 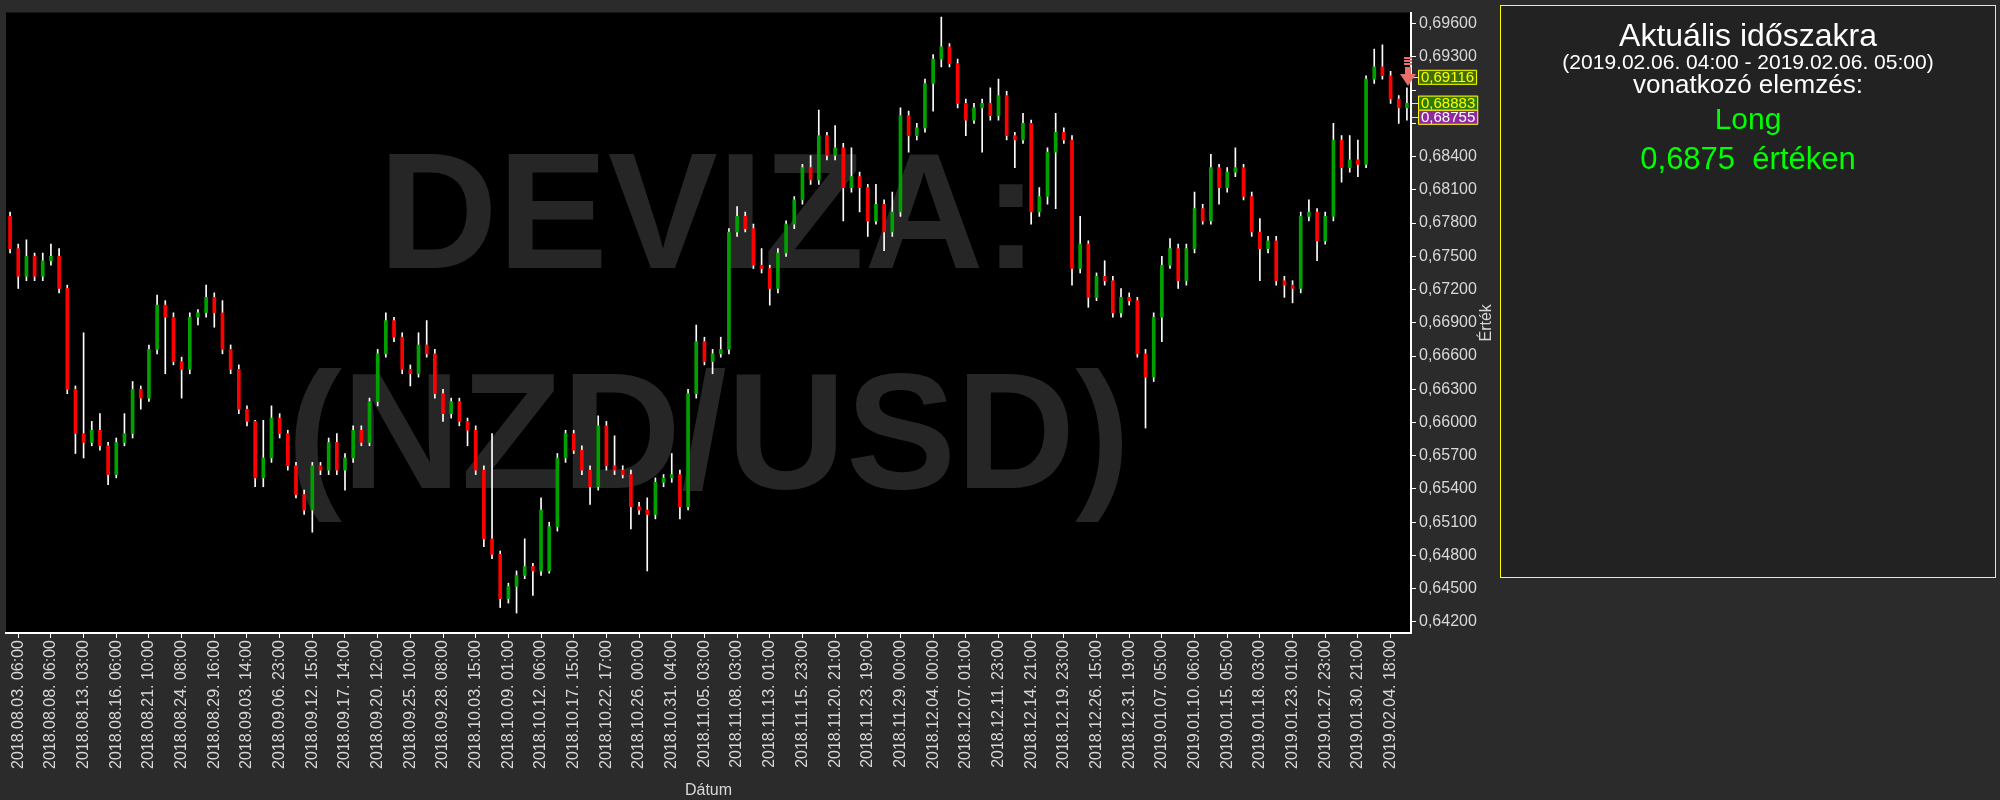 What do you see at coordinates (115, 704) in the screenshot?
I see `x-tick-label: 2018.08.16. 06:00` at bounding box center [115, 704].